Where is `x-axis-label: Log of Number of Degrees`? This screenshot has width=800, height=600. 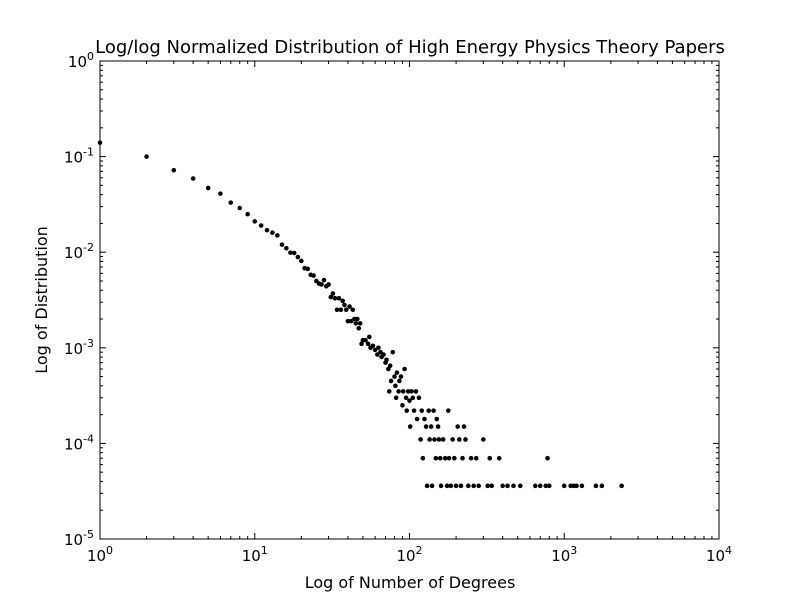
x-axis-label: Log of Number of Degrees is located at coordinates (410, 582).